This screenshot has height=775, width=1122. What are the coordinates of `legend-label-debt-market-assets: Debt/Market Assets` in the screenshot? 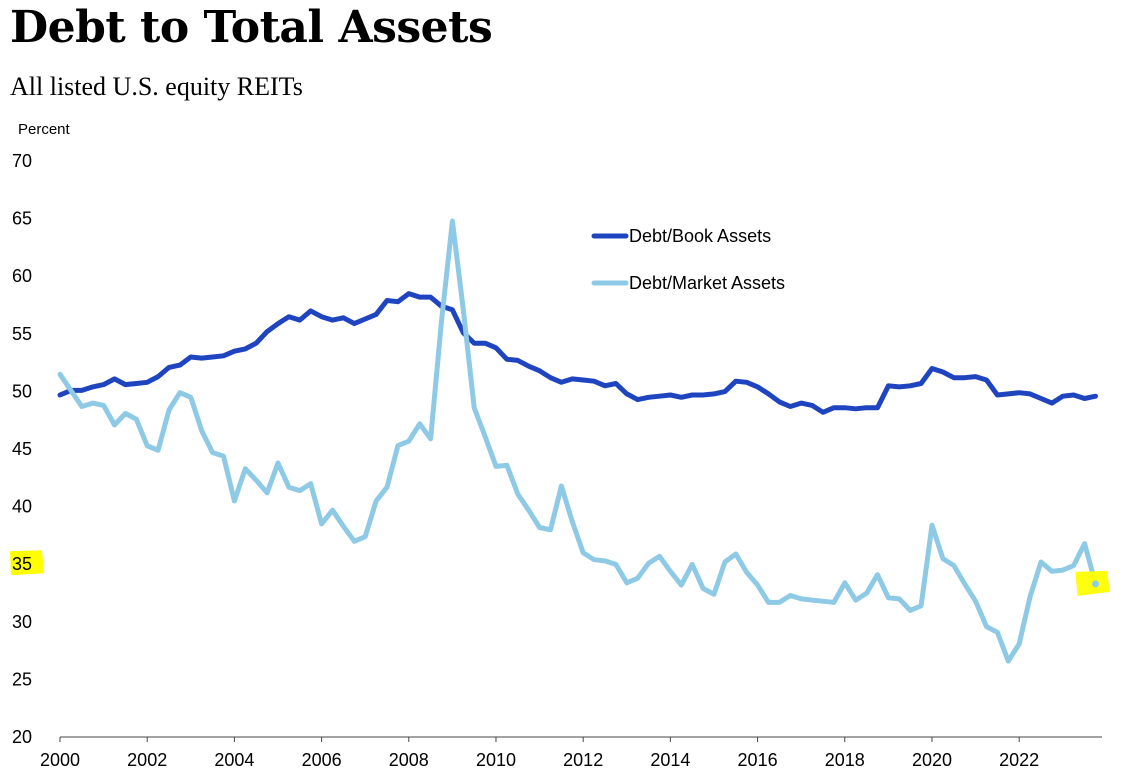 It's located at (707, 283).